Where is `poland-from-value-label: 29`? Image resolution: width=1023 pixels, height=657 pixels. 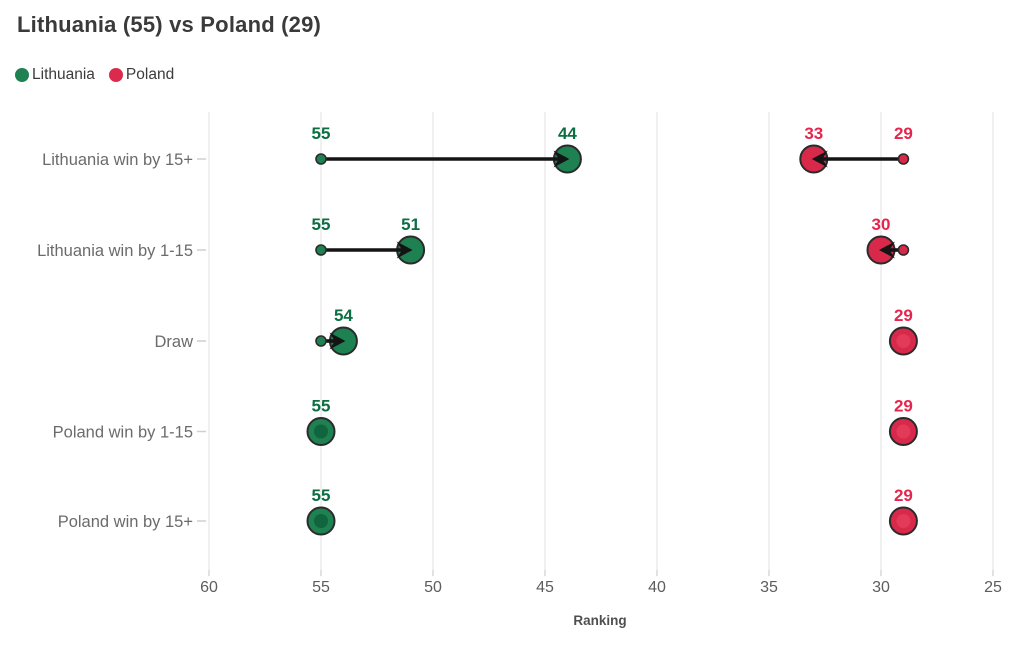
poland-from-value-label: 29 is located at coordinates (903, 133).